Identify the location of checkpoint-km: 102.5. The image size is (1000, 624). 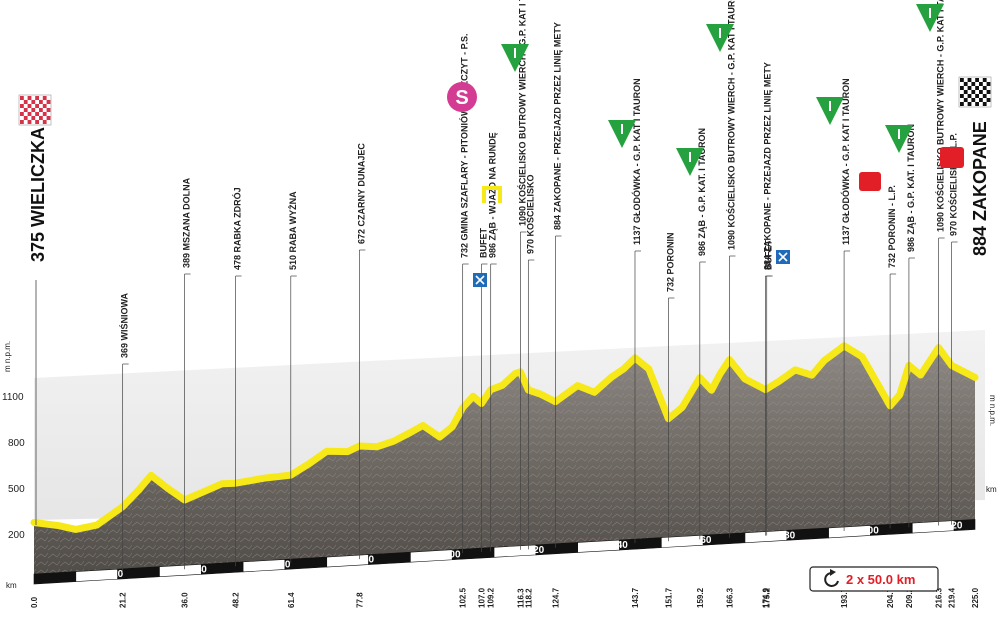
(463, 597).